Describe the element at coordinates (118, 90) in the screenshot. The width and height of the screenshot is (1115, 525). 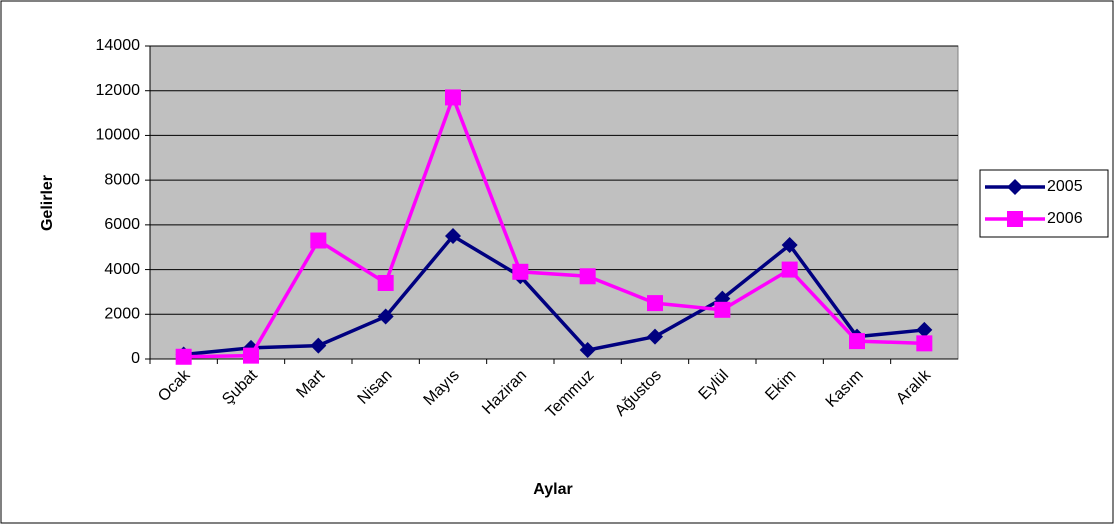
I see `y-tick-label: 12000` at that location.